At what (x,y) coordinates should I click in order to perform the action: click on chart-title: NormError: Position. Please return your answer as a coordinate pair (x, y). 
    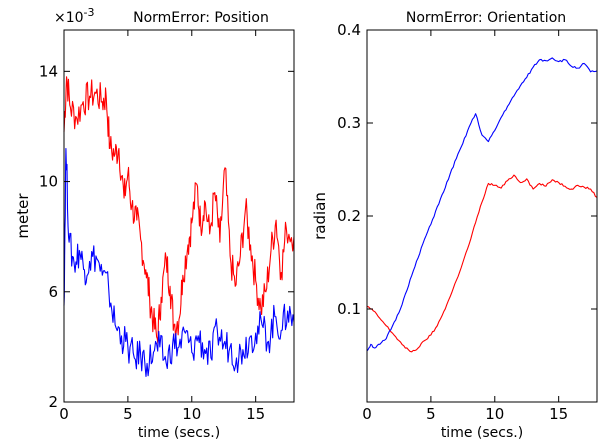
    Looking at the image, I should click on (201, 18).